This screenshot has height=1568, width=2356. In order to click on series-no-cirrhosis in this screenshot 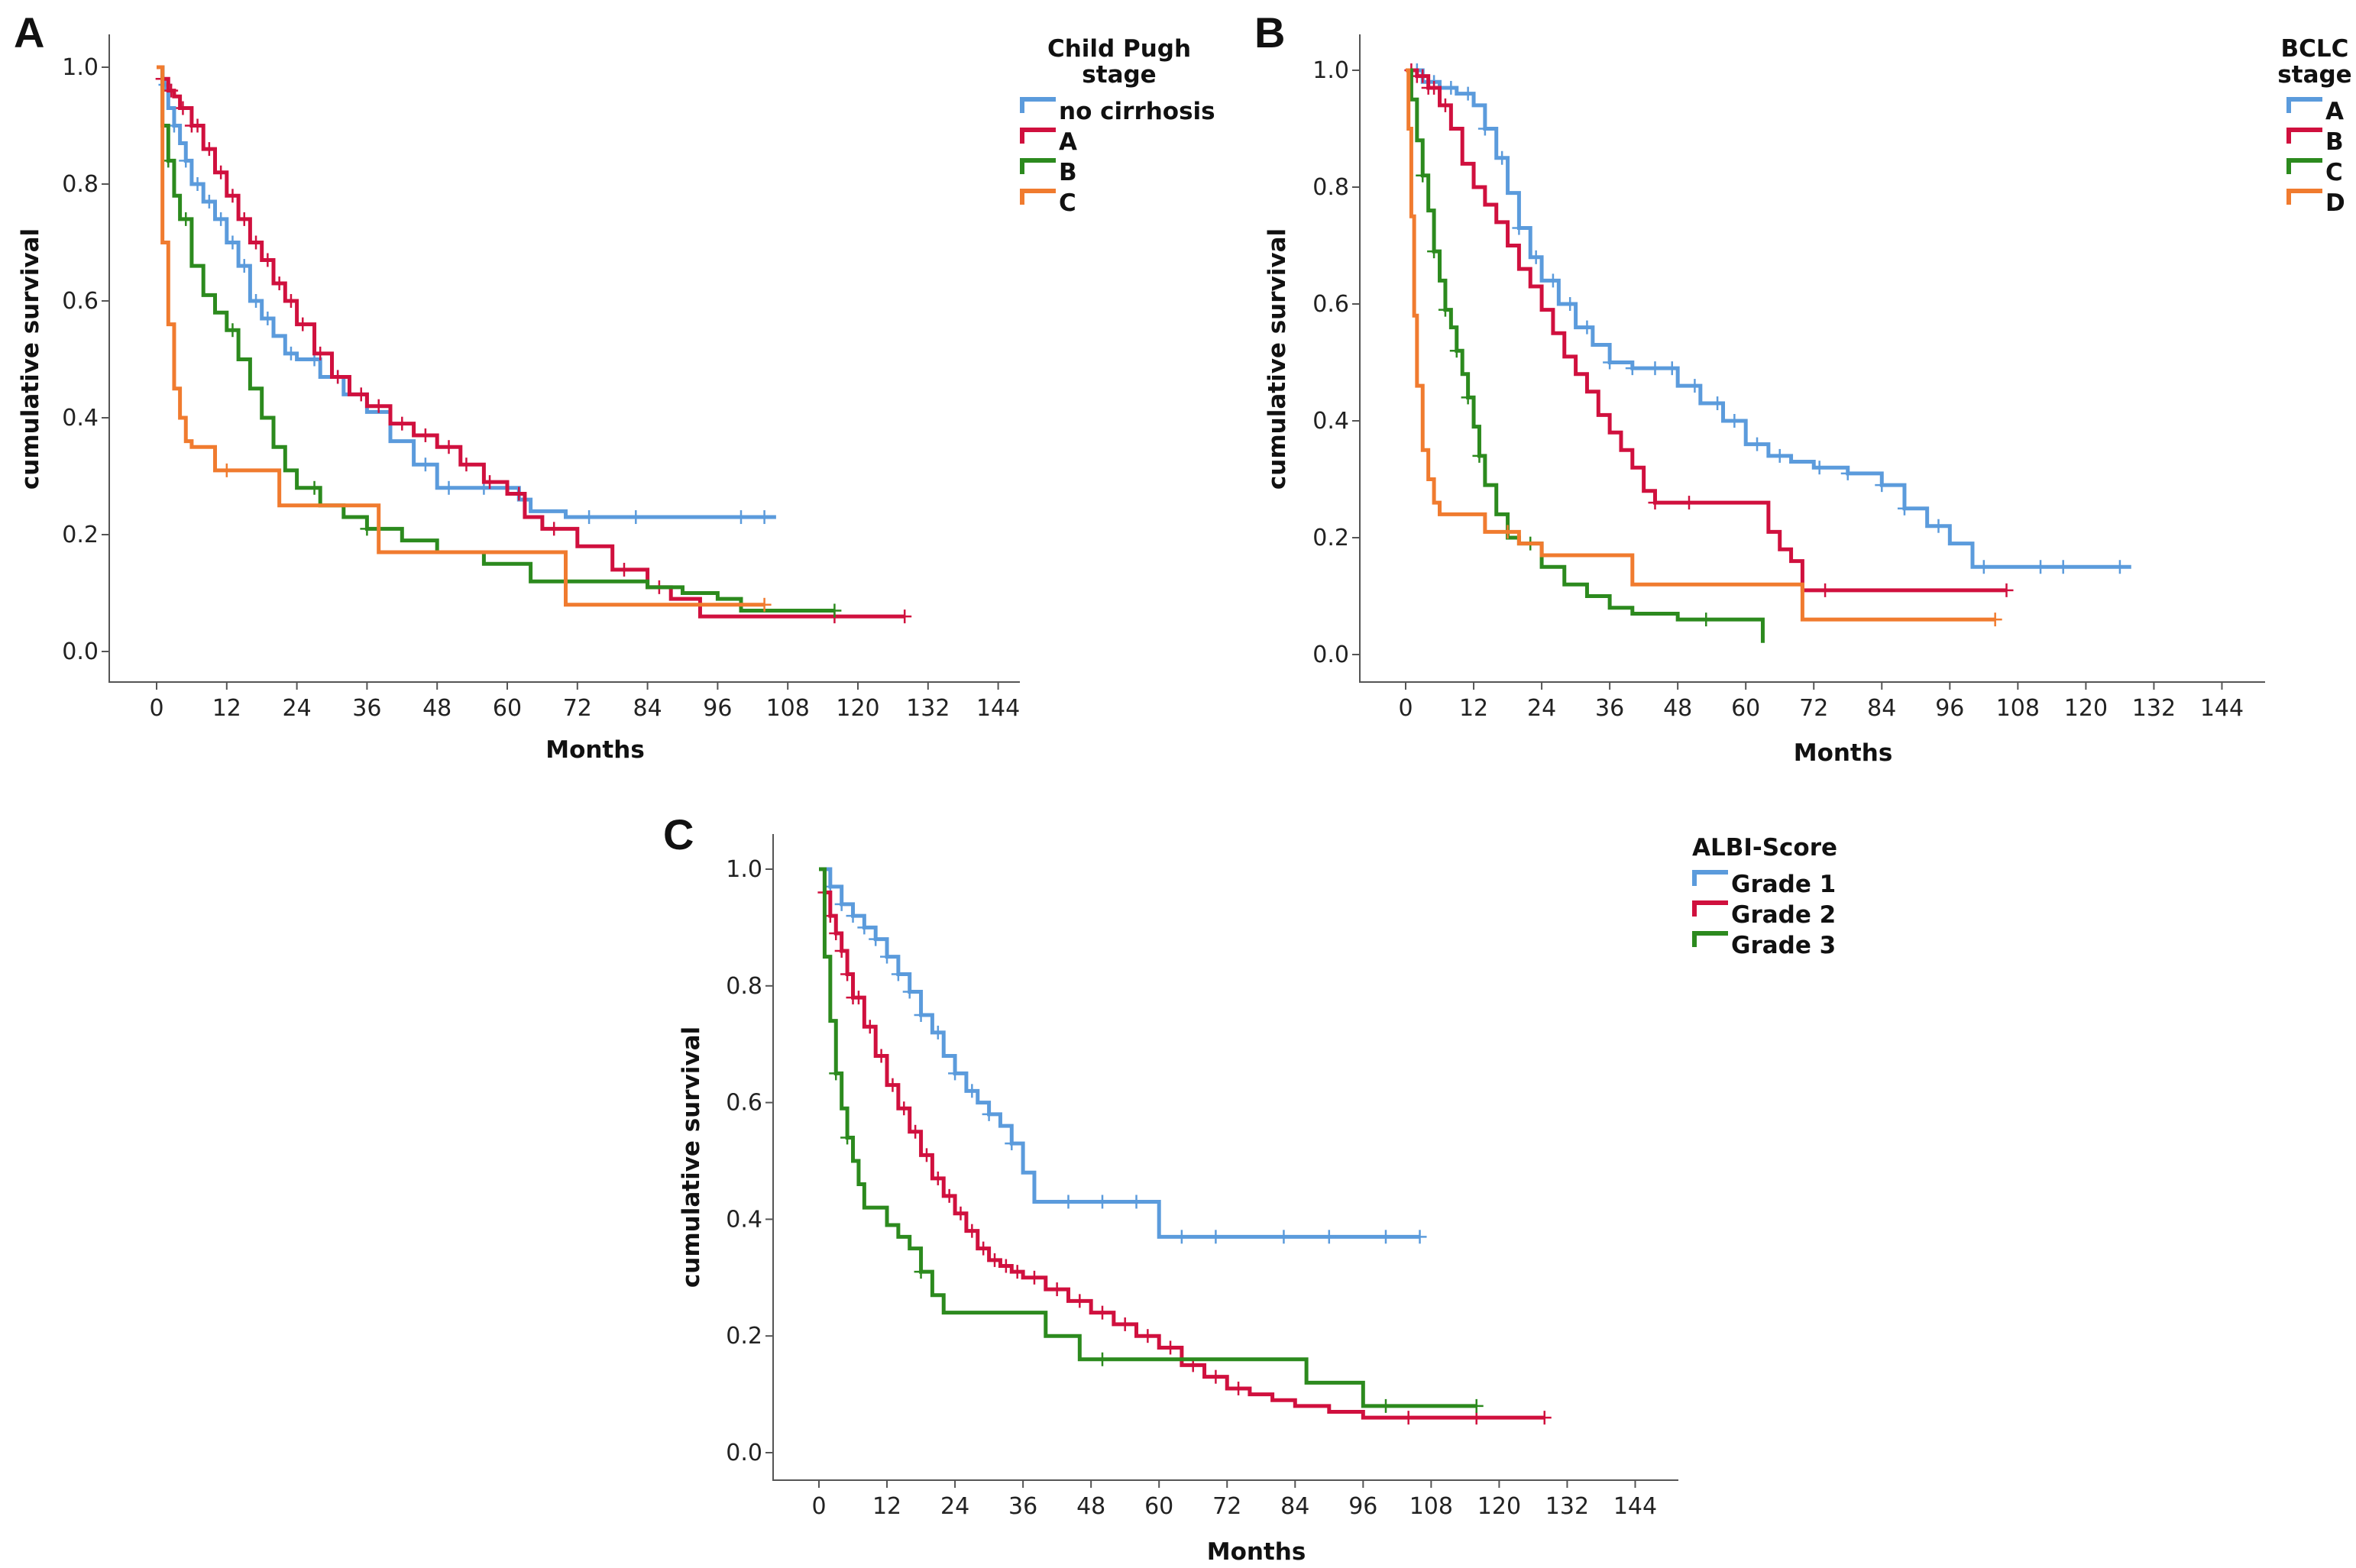, I will do `click(466, 295)`.